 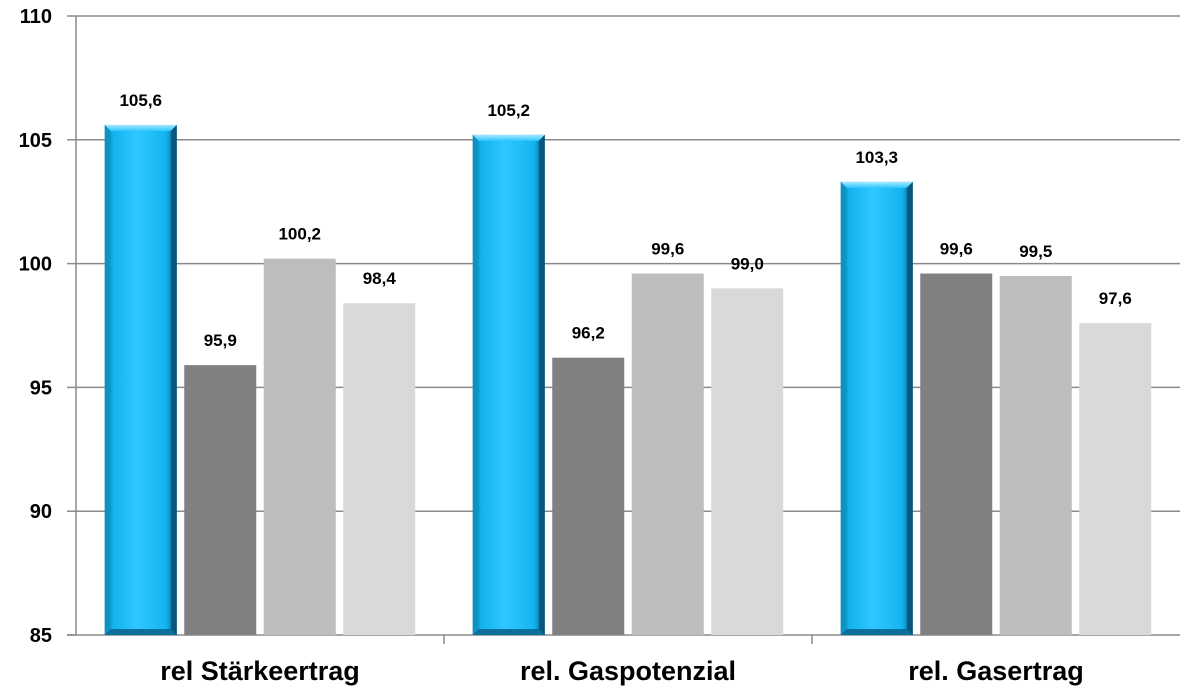 I want to click on data-label: 99,5, so click(x=1035, y=251).